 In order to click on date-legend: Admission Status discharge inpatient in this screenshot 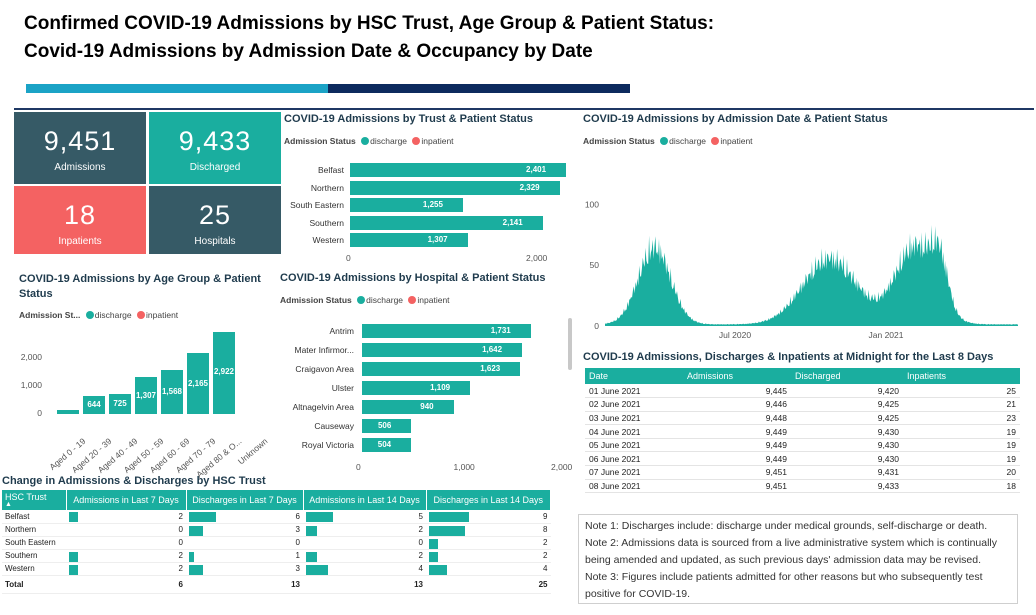, I will do `click(668, 141)`.